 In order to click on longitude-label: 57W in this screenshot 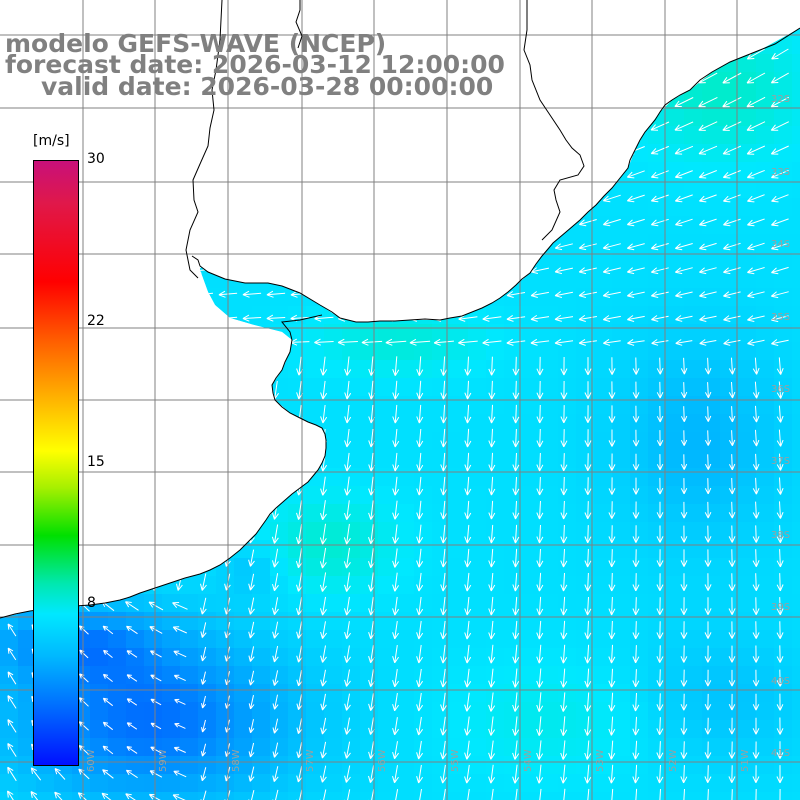, I will do `click(310, 760)`.